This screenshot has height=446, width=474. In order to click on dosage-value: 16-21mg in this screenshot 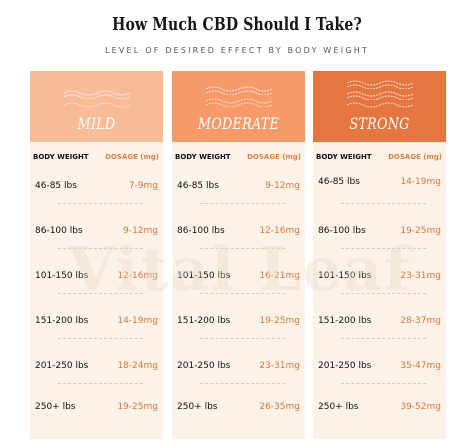, I will do `click(279, 276)`.